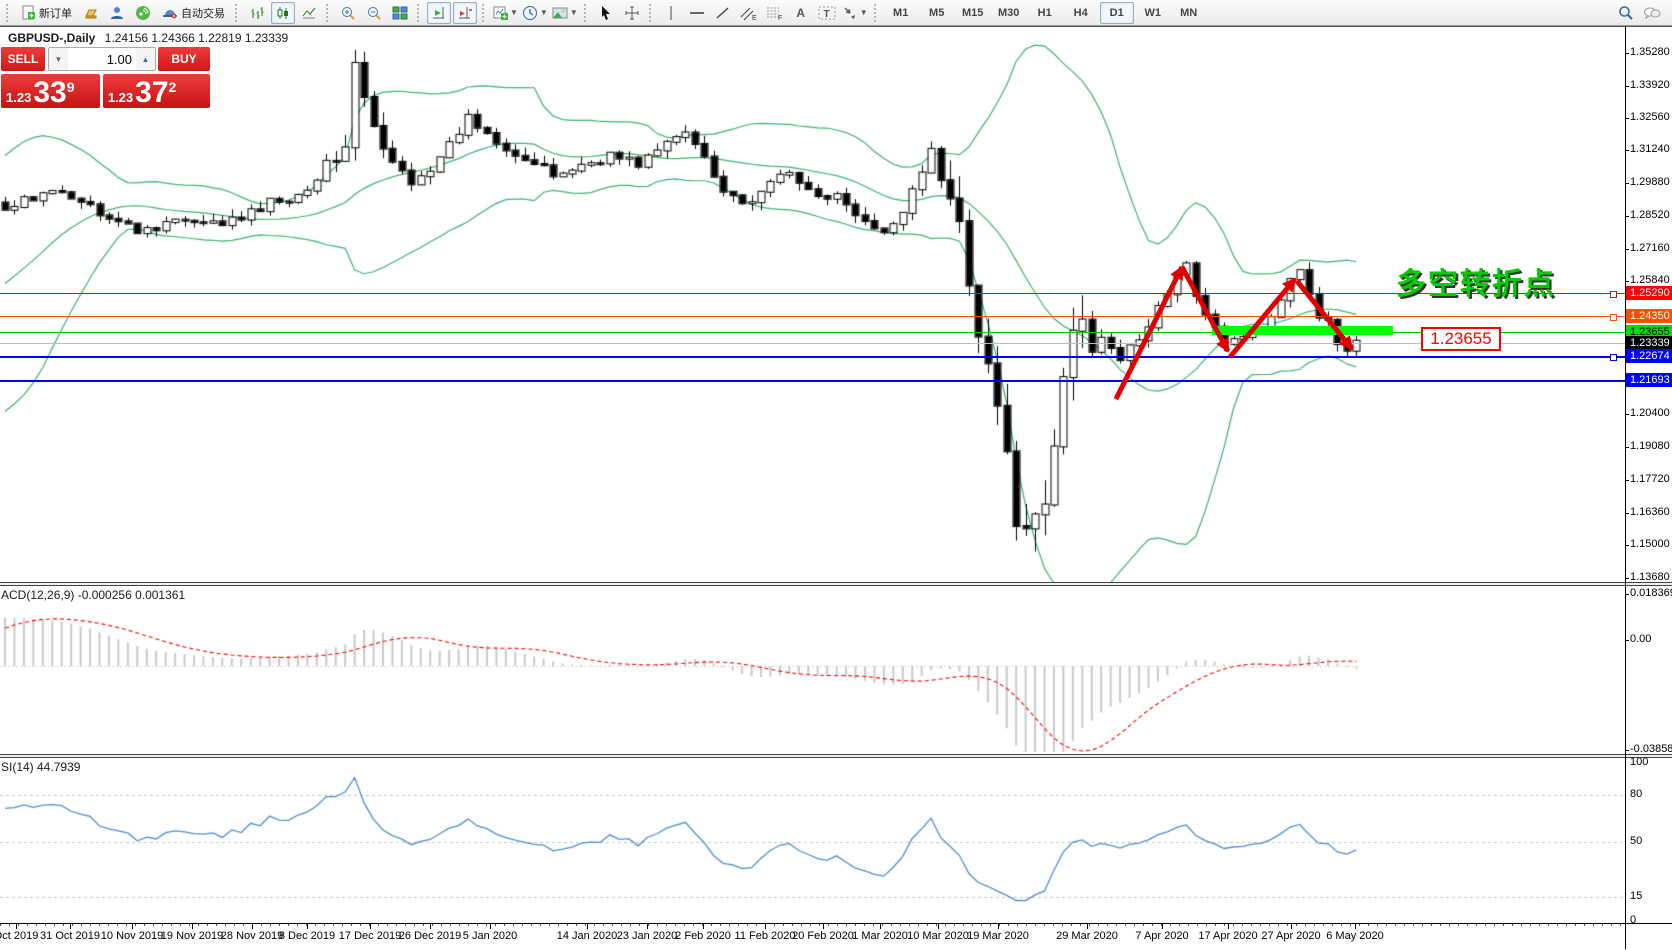 This screenshot has width=1672, height=950. Describe the element at coordinates (46, 13) in the screenshot. I see `new-order-button: 新订单` at that location.